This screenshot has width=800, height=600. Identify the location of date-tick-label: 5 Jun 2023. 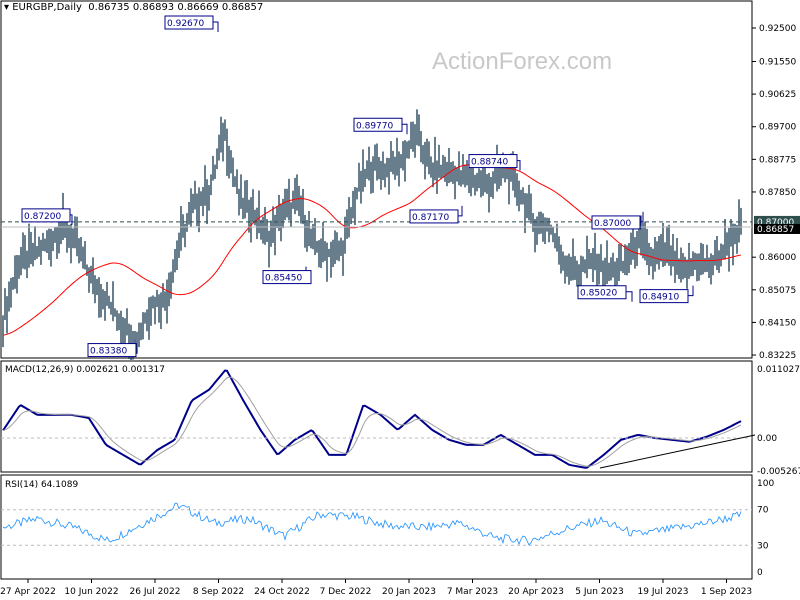
(599, 592).